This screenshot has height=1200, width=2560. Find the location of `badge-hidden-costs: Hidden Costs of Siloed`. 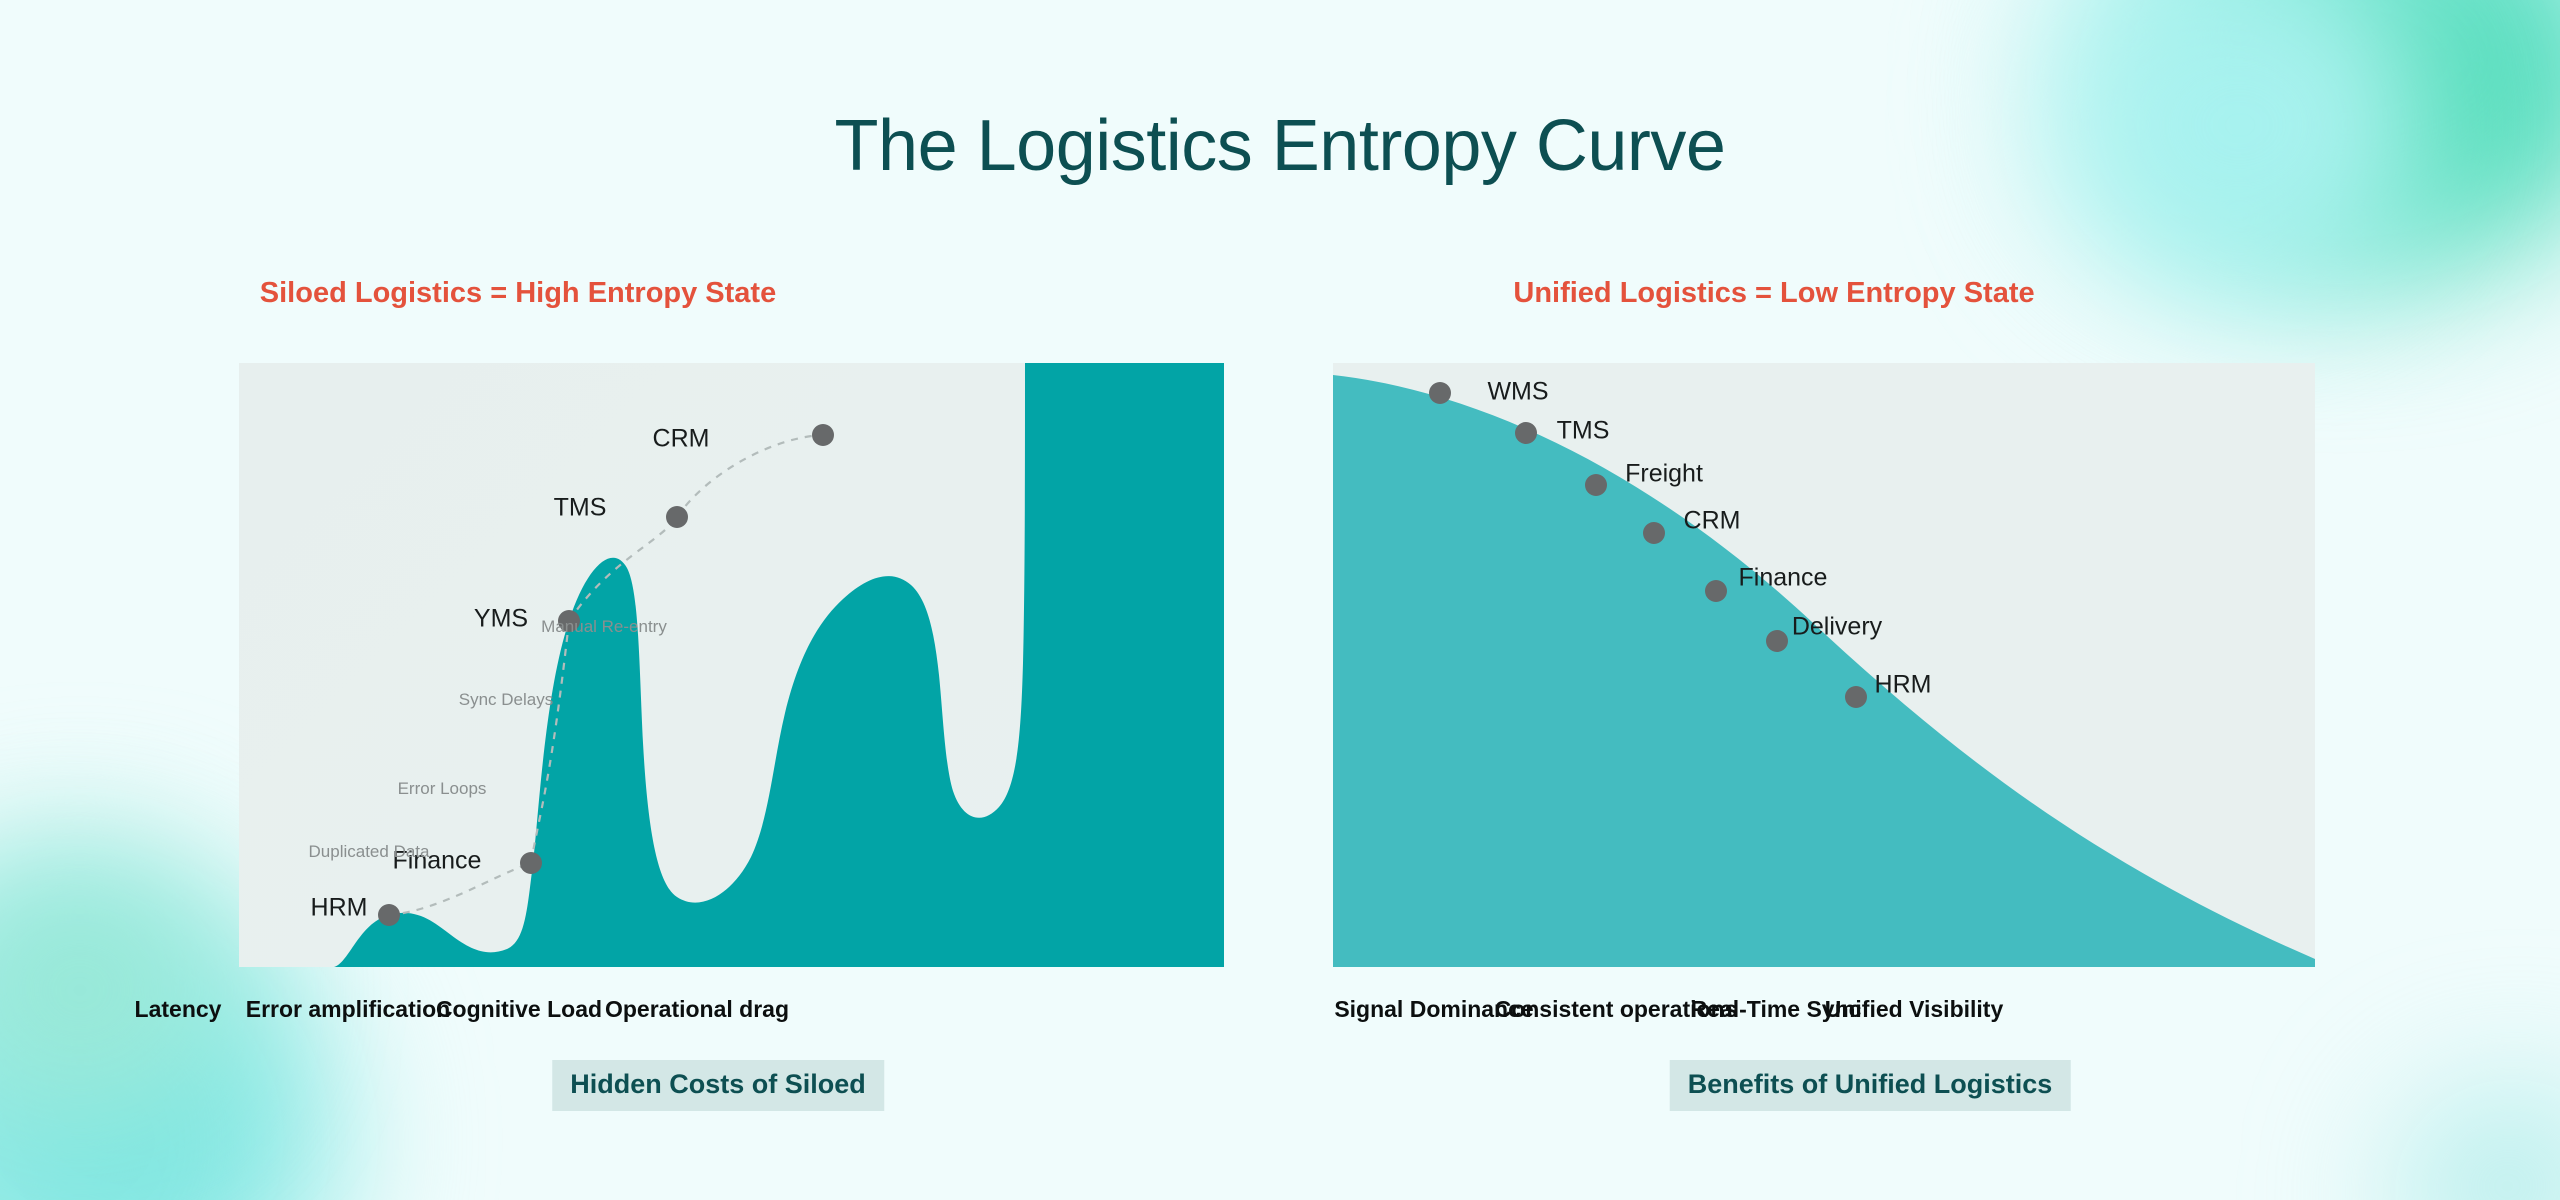

badge-hidden-costs: Hidden Costs of Siloed is located at coordinates (718, 1085).